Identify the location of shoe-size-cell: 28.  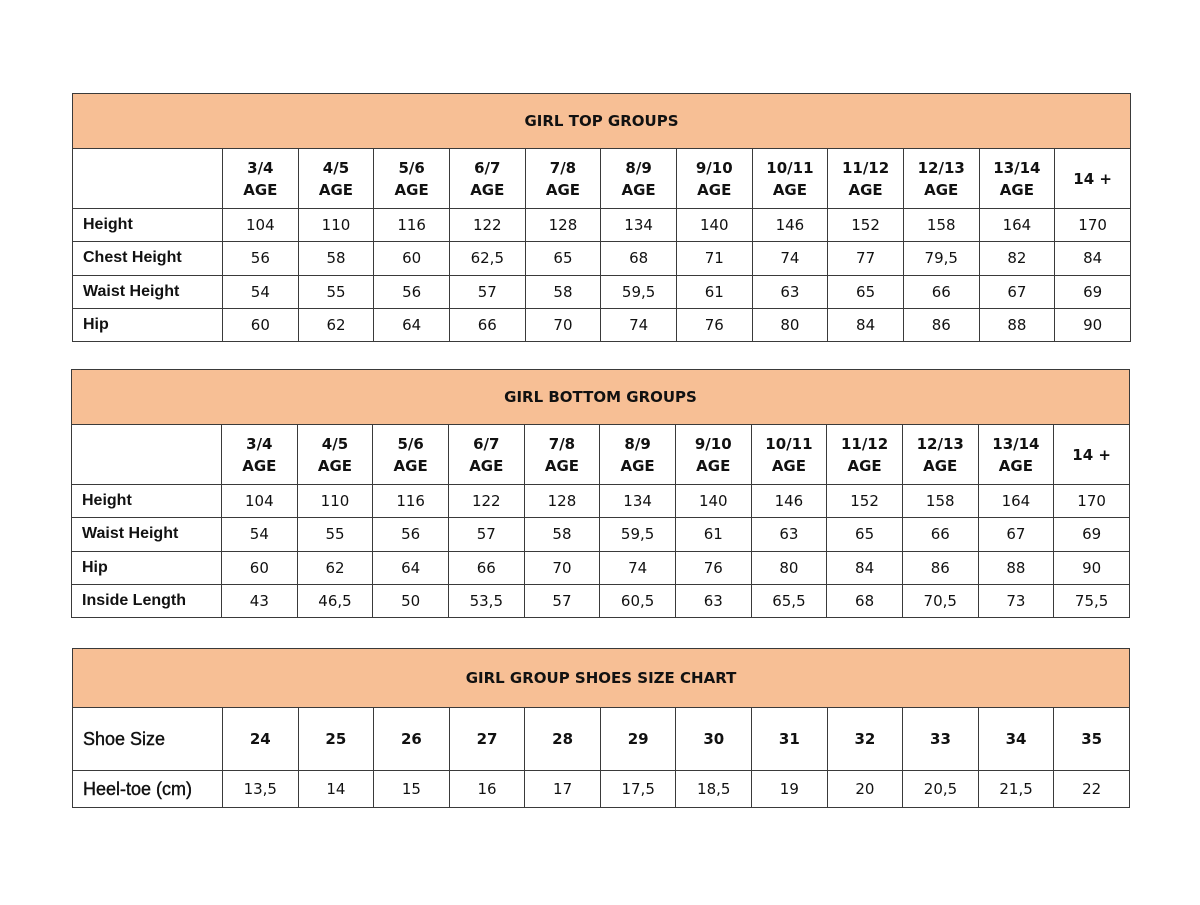
(562, 739).